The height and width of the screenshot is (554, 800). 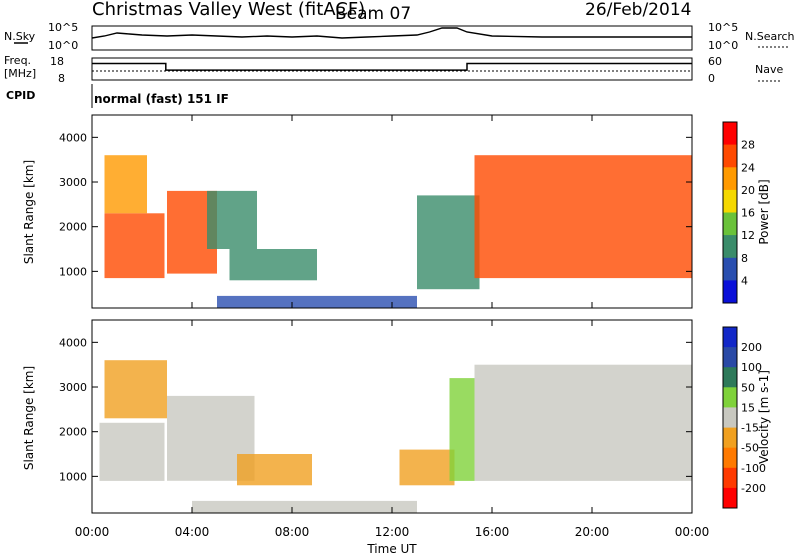 What do you see at coordinates (29, 212) in the screenshot?
I see `power-ylabel: Slant Range [km]` at bounding box center [29, 212].